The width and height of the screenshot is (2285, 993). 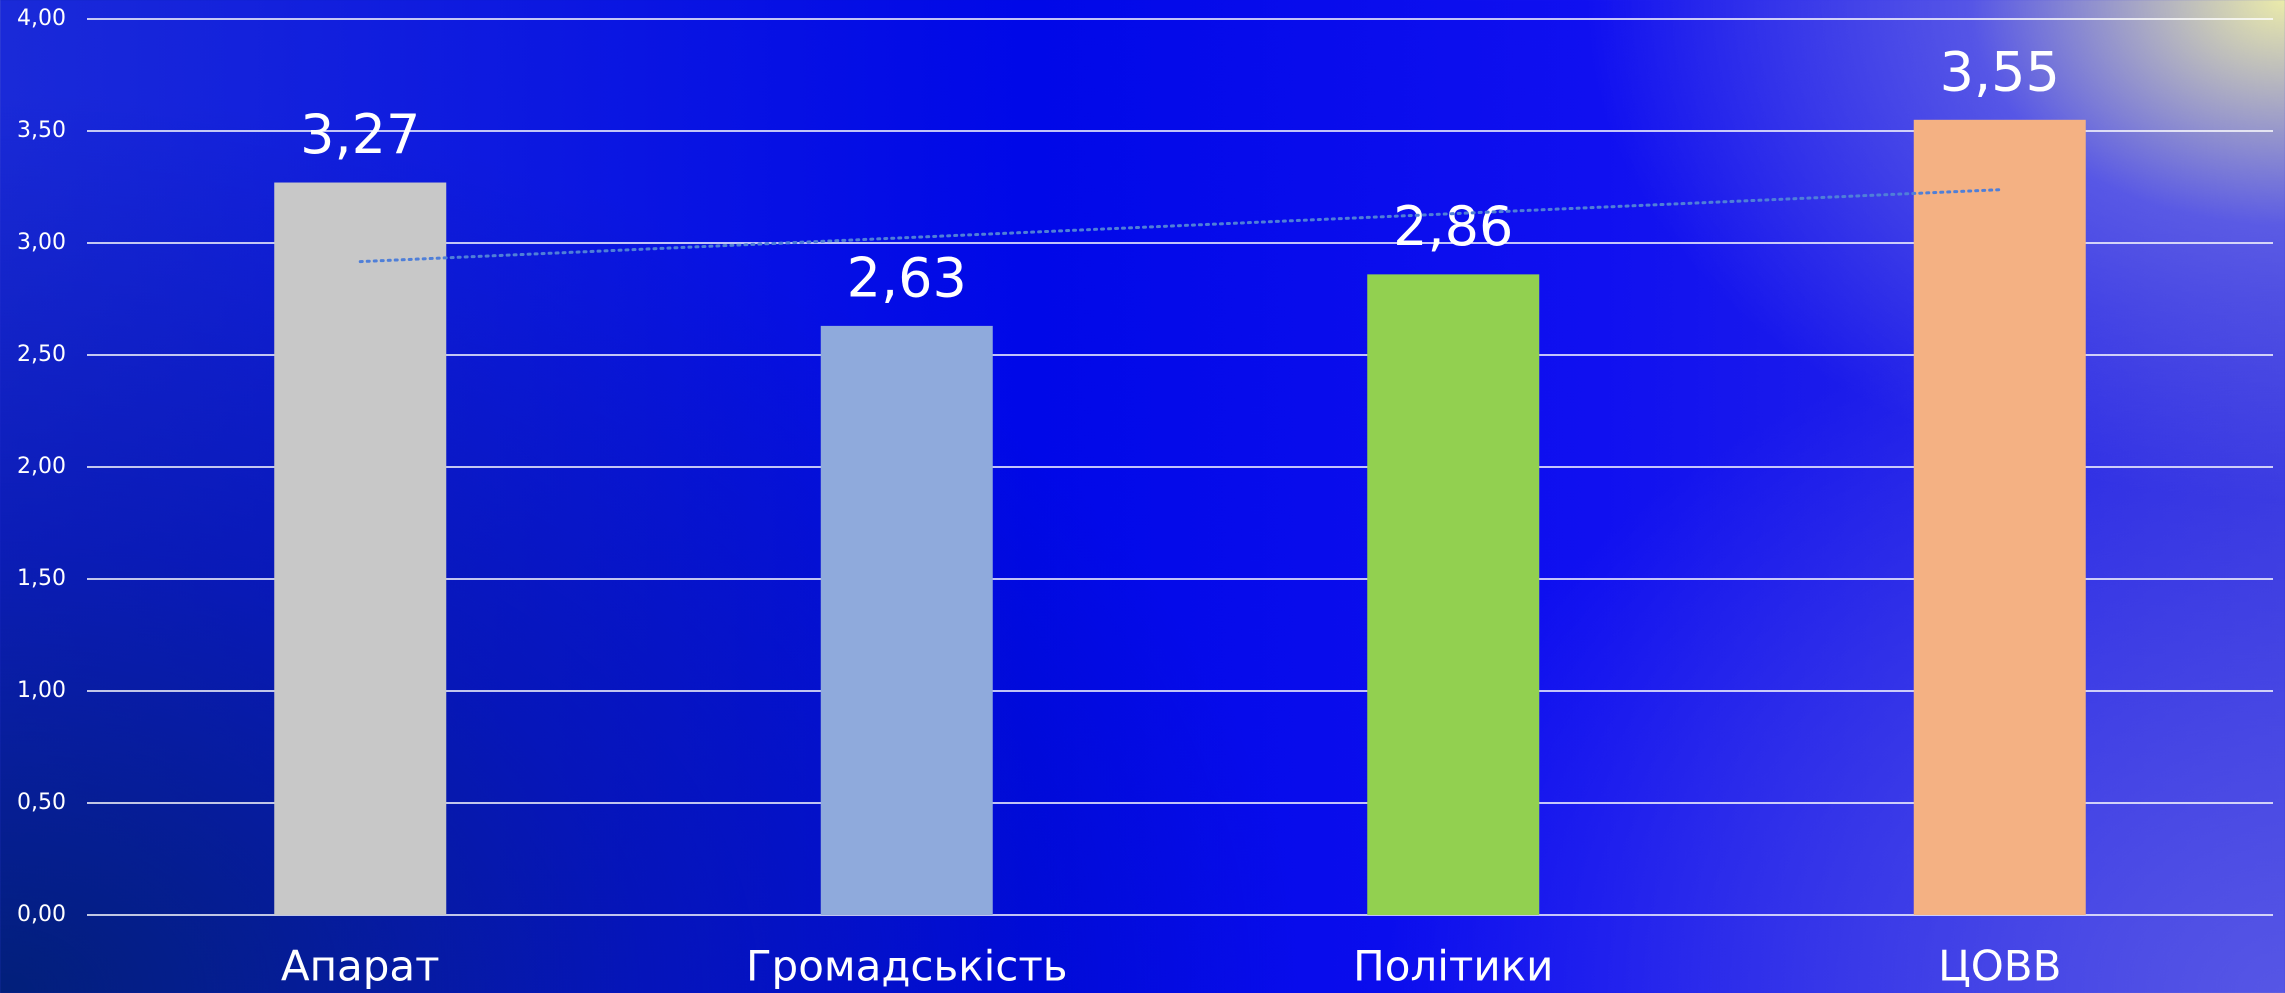 What do you see at coordinates (2000, 71) in the screenshot?
I see `value-label: 3,55` at bounding box center [2000, 71].